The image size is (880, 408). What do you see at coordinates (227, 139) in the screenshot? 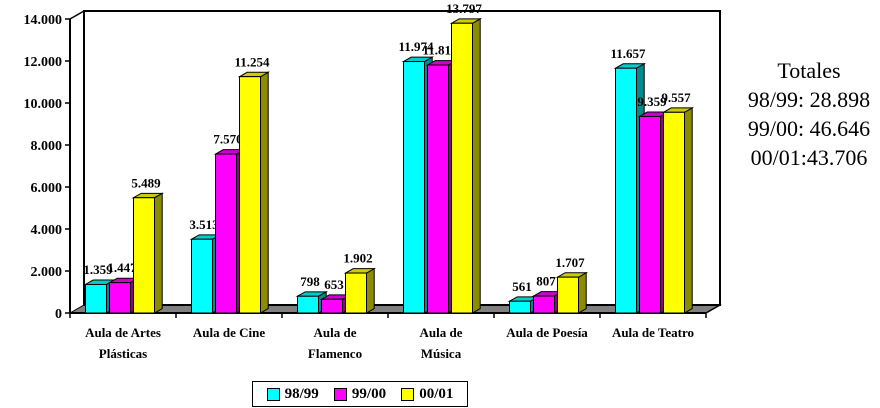
I see `data-label: 7.570` at bounding box center [227, 139].